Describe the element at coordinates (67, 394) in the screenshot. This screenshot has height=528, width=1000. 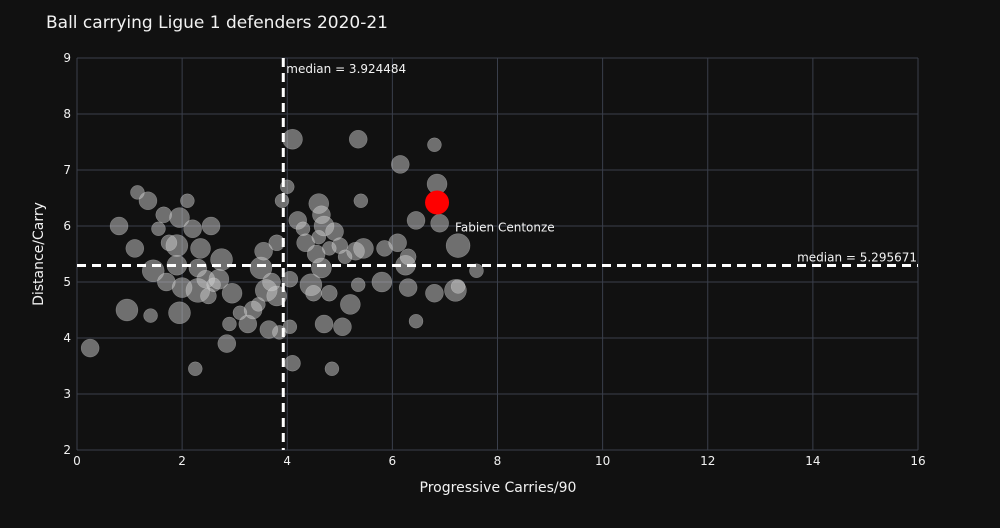
I see `y-tick-label: 3` at that location.